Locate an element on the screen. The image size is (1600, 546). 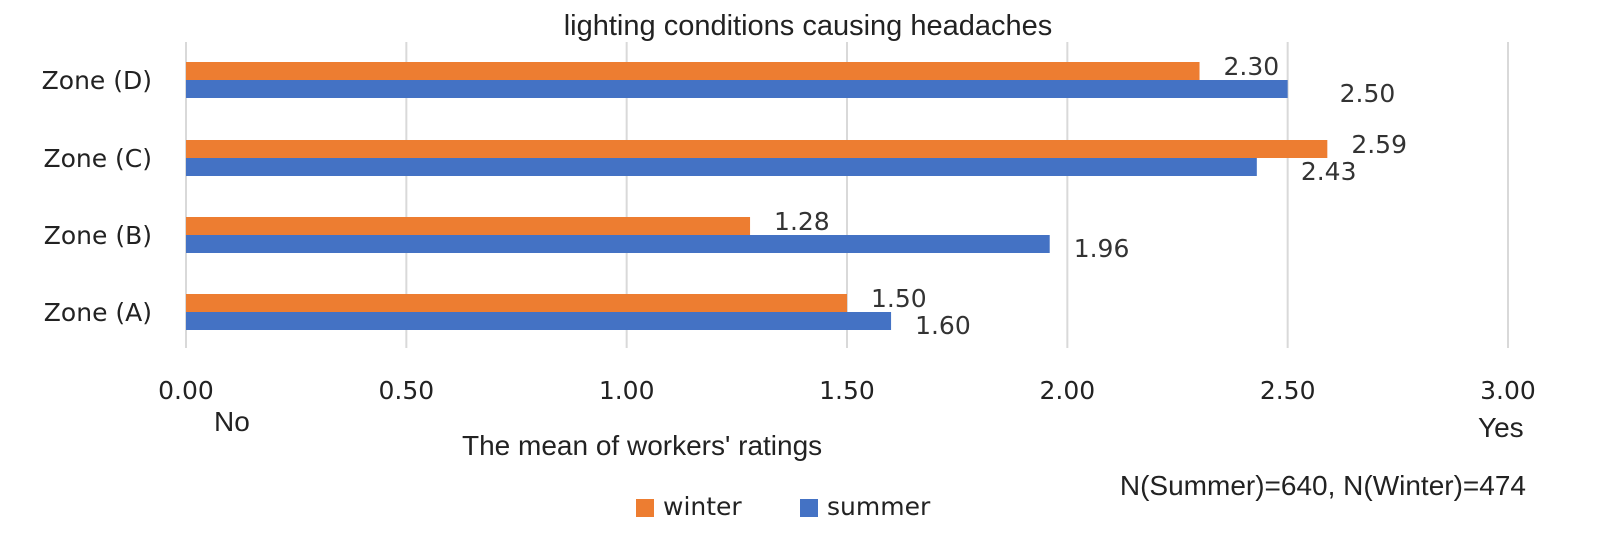
x-tick-label: 1.50 is located at coordinates (847, 390).